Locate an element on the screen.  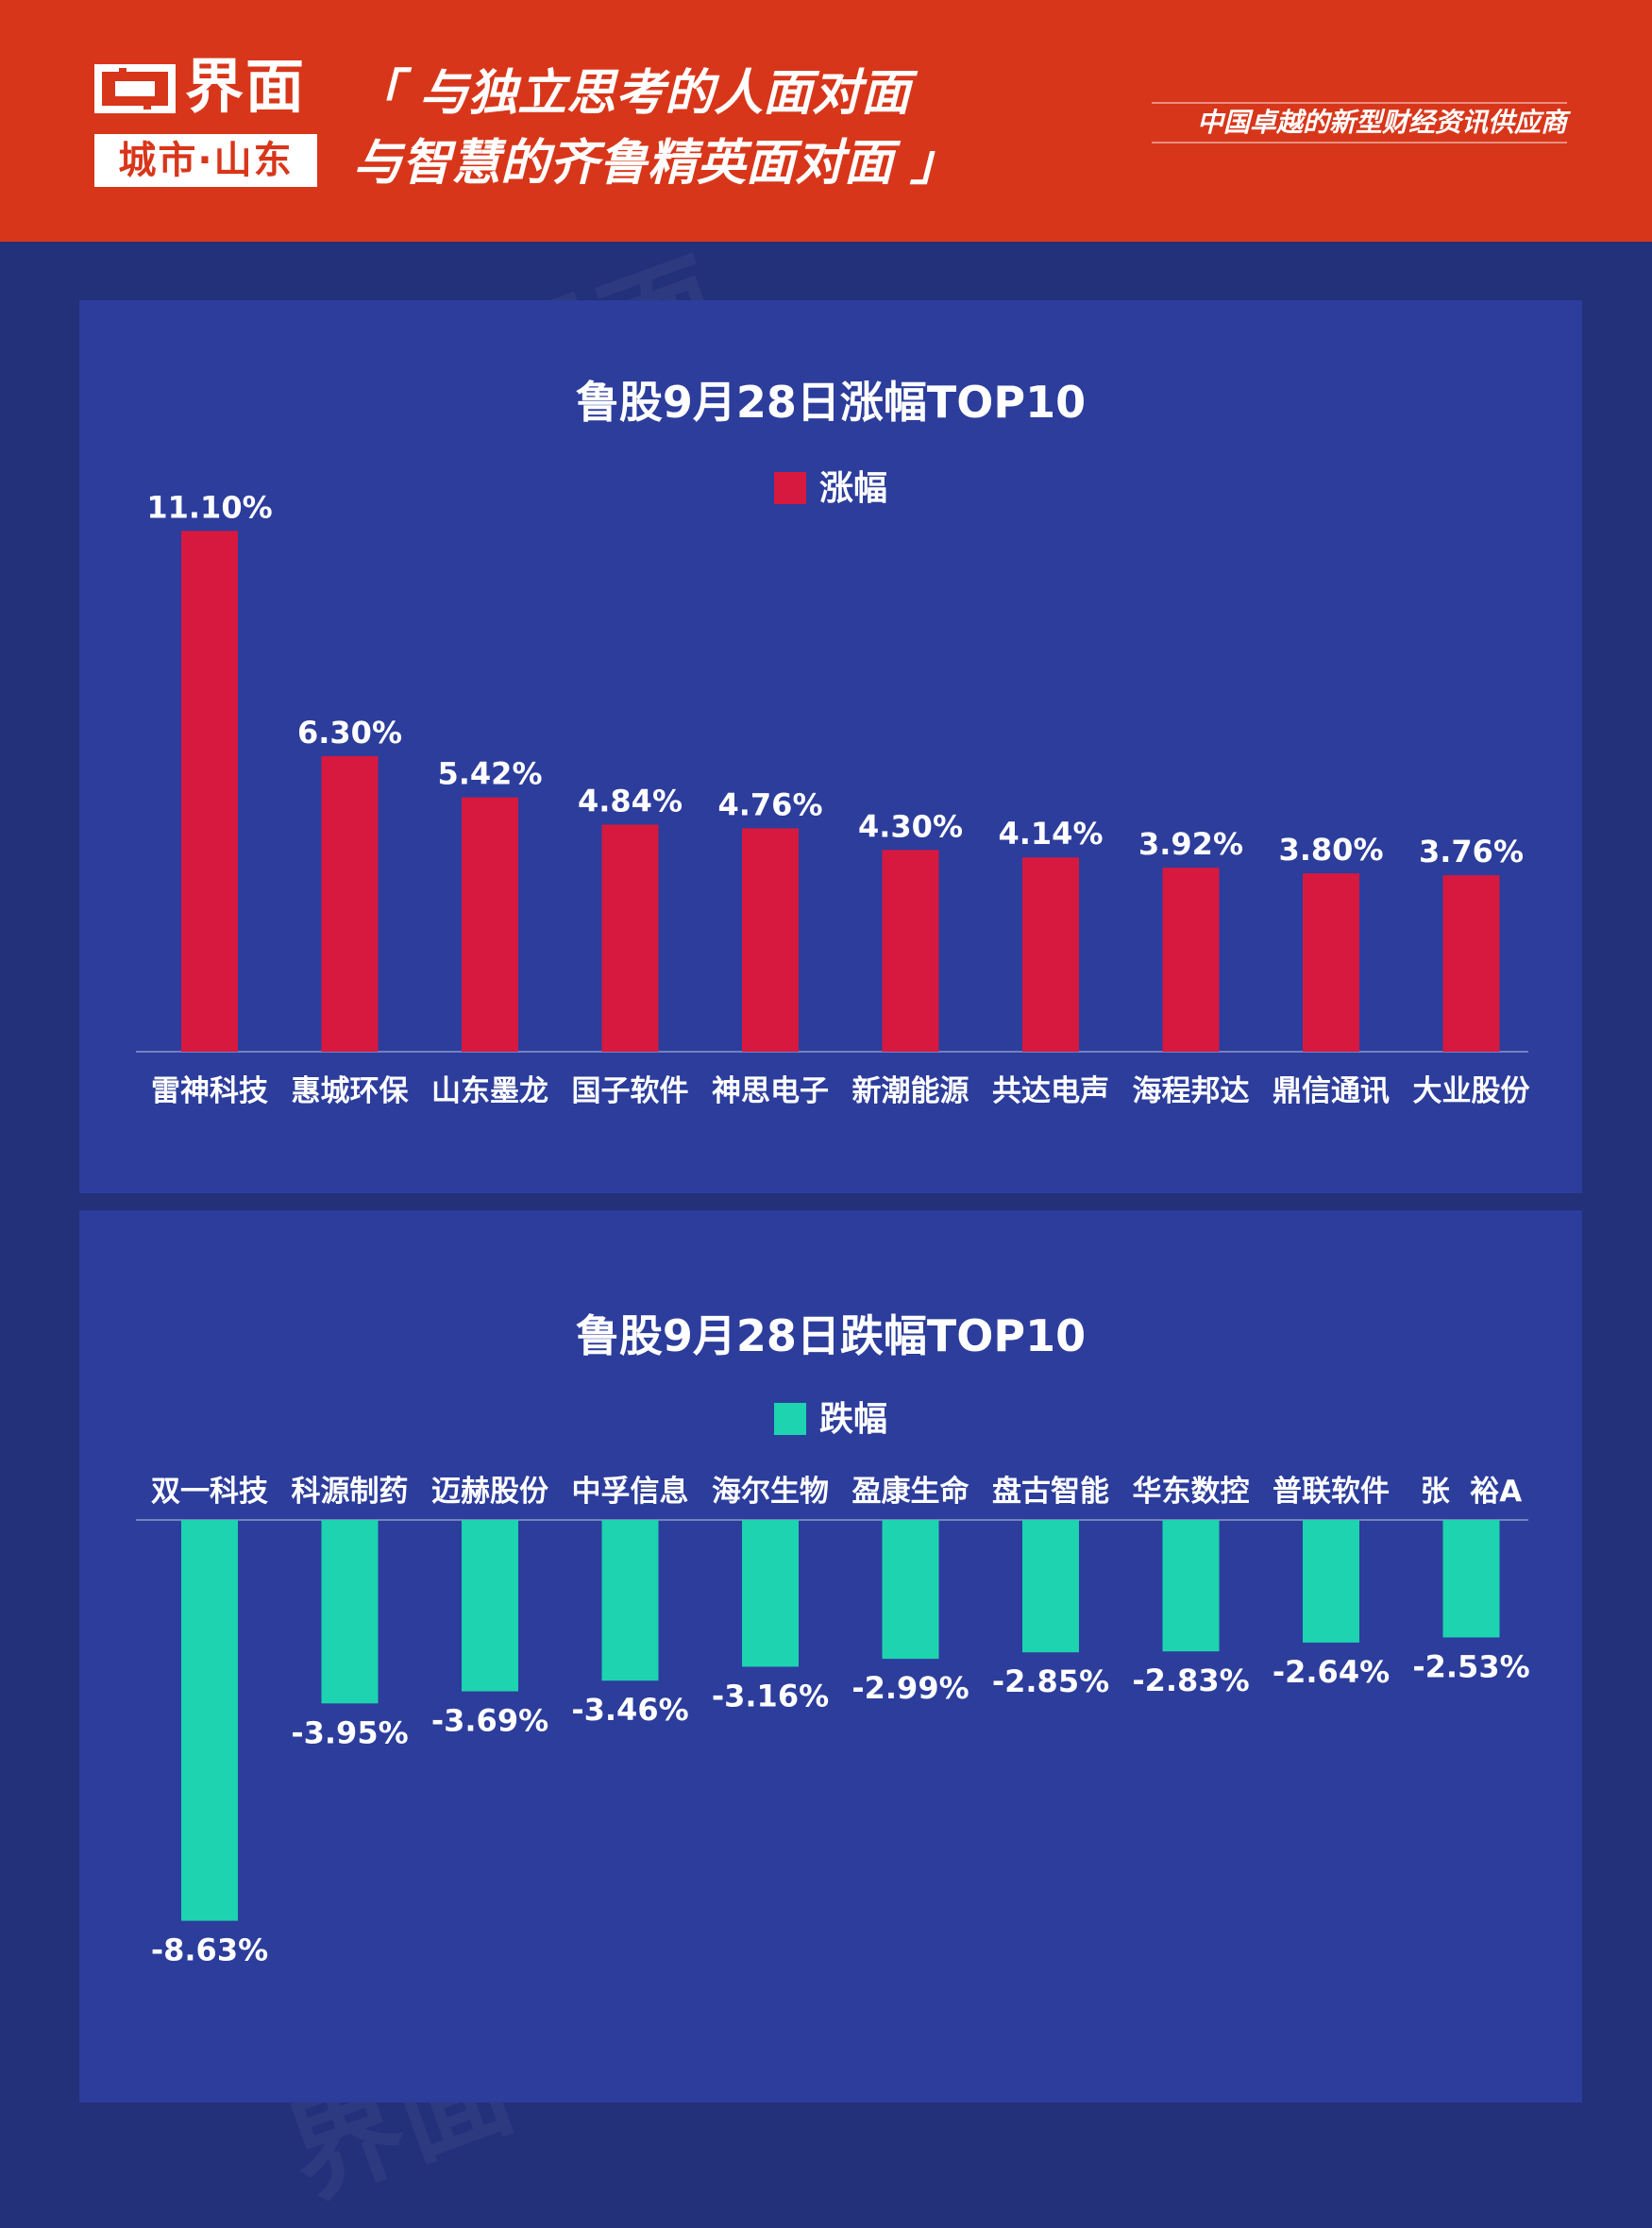
data-label: 4.76% is located at coordinates (769, 804).